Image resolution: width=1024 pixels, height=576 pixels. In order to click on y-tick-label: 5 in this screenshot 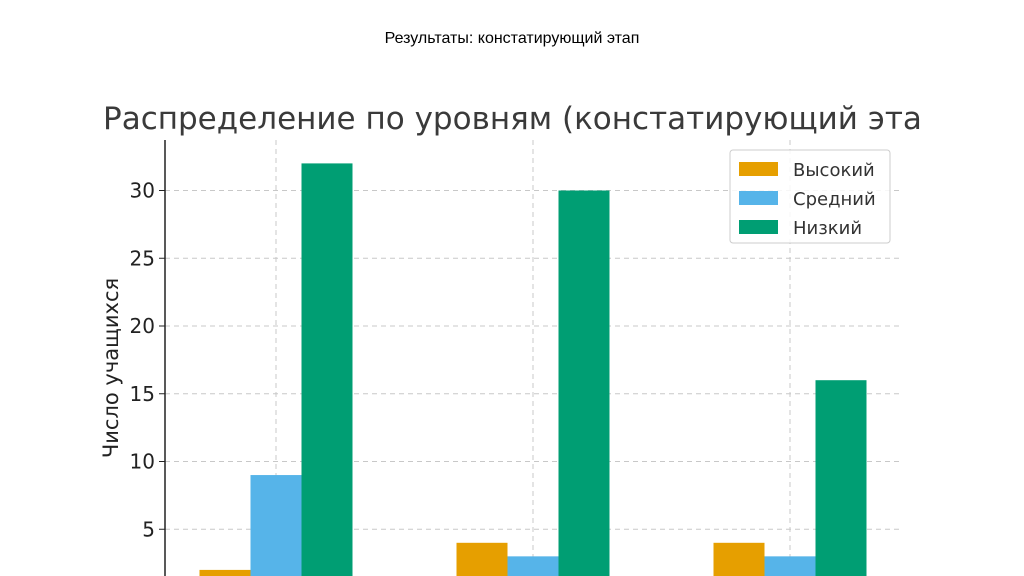, I will do `click(148, 529)`.